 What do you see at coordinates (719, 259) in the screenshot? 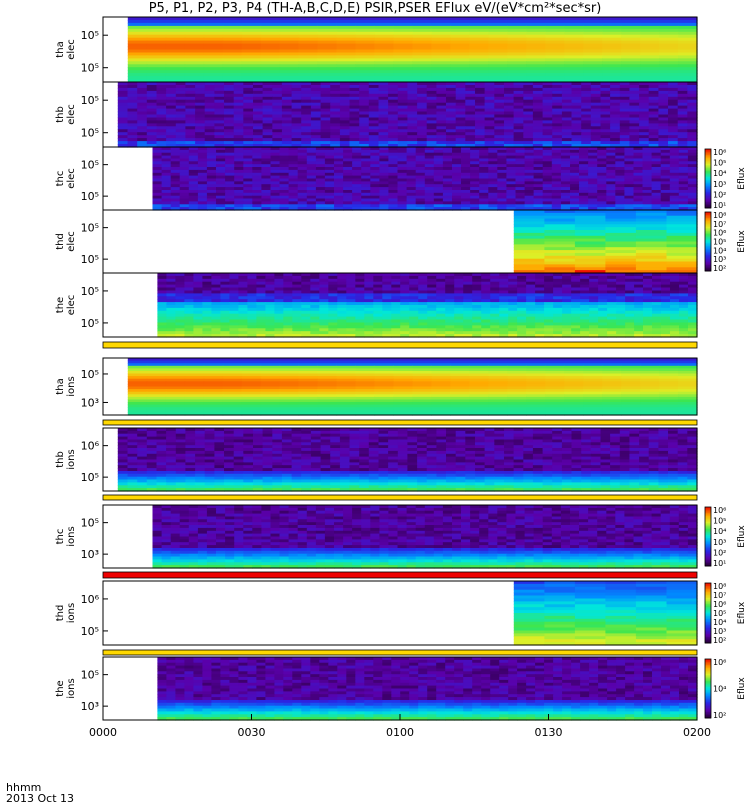
I see `colorbar-tick-label: 10³` at bounding box center [719, 259].